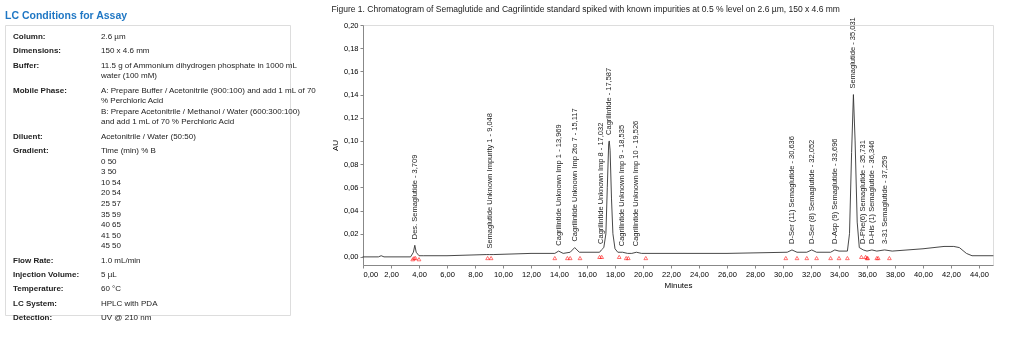 The image size is (1024, 340). I want to click on text: Flow Rate:, so click(33, 260).